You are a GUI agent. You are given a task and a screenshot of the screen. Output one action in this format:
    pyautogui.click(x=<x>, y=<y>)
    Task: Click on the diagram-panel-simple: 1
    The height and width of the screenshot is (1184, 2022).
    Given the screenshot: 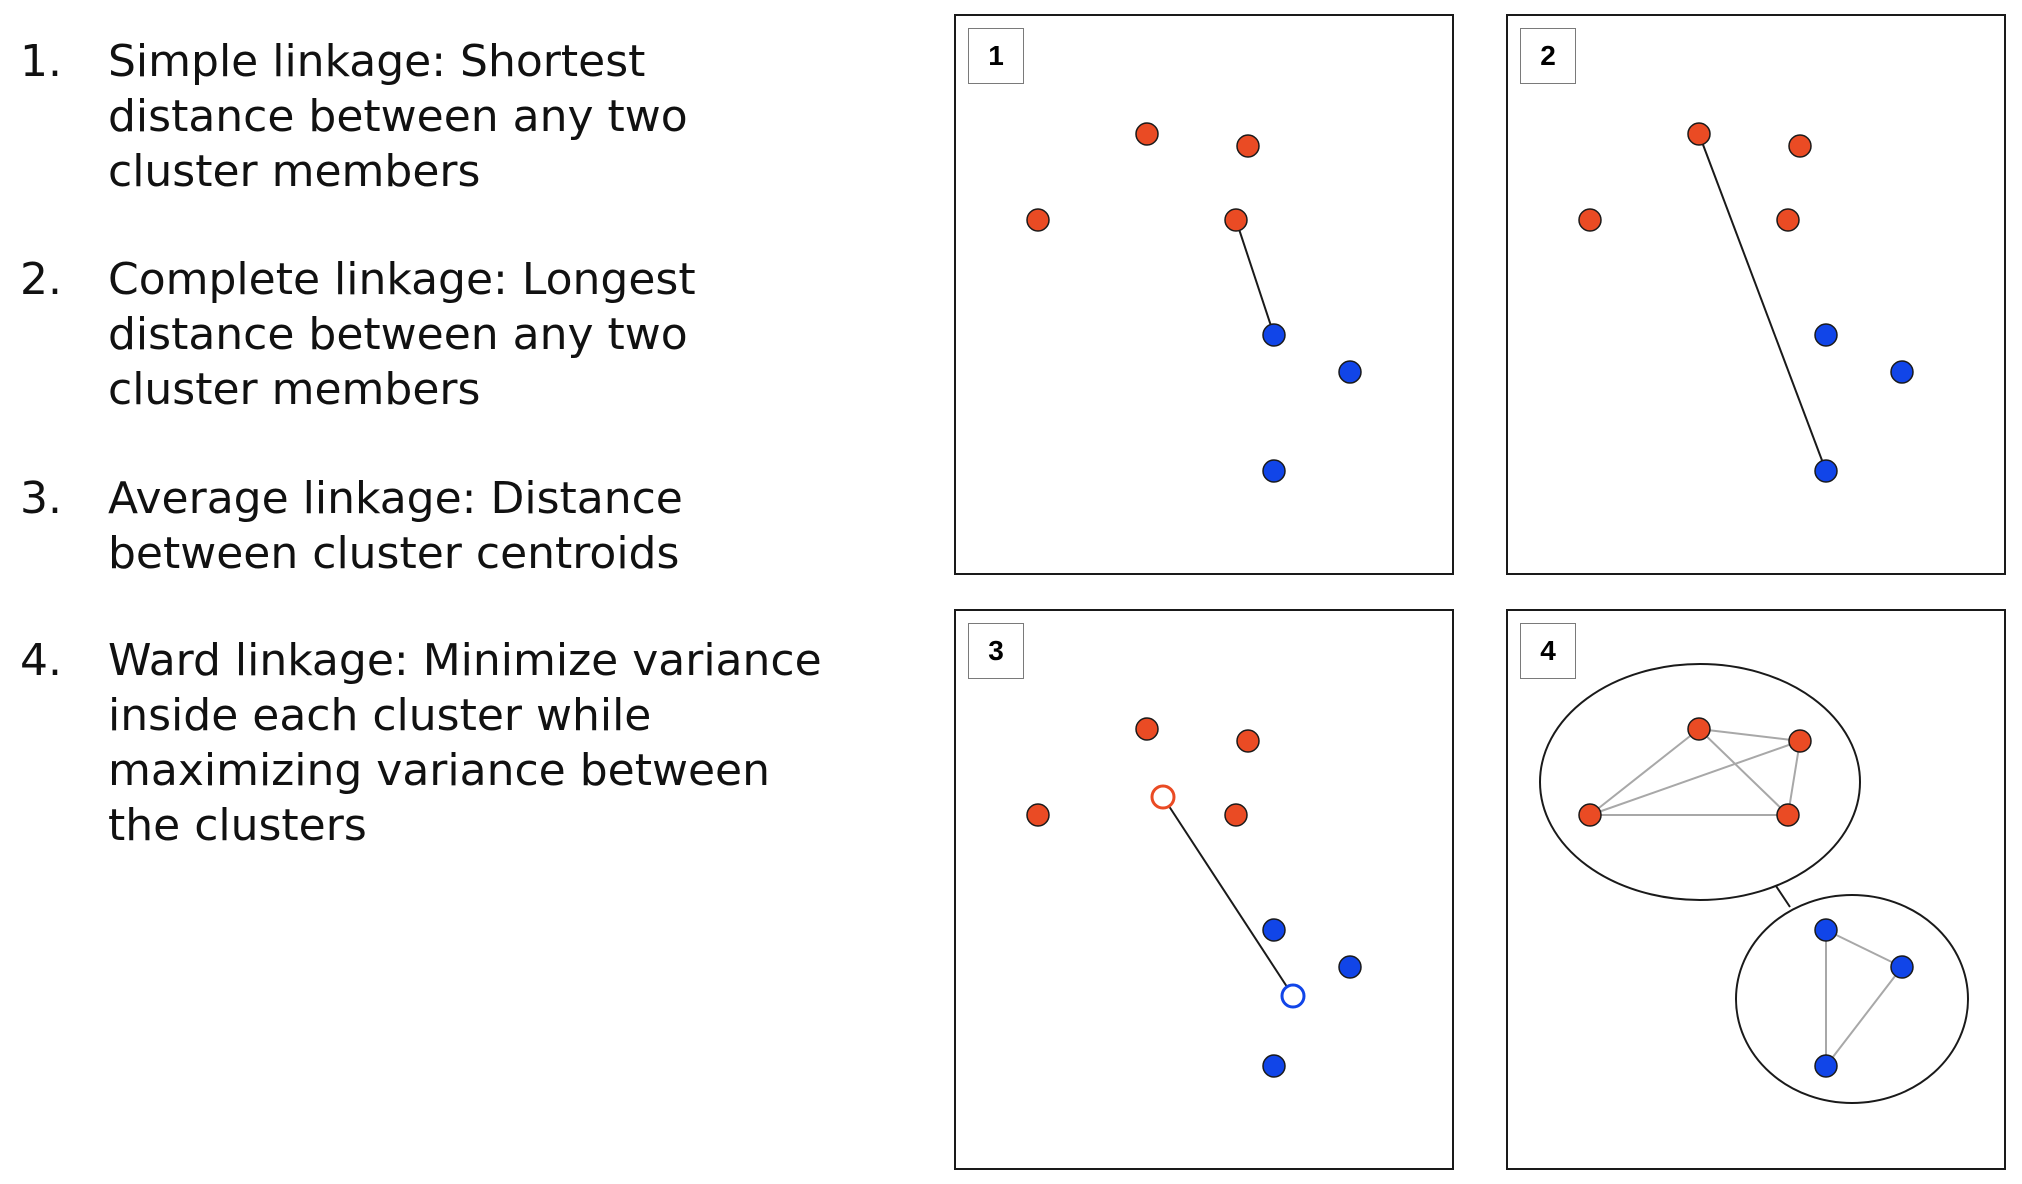 What is the action you would take?
    pyautogui.click(x=1204, y=294)
    